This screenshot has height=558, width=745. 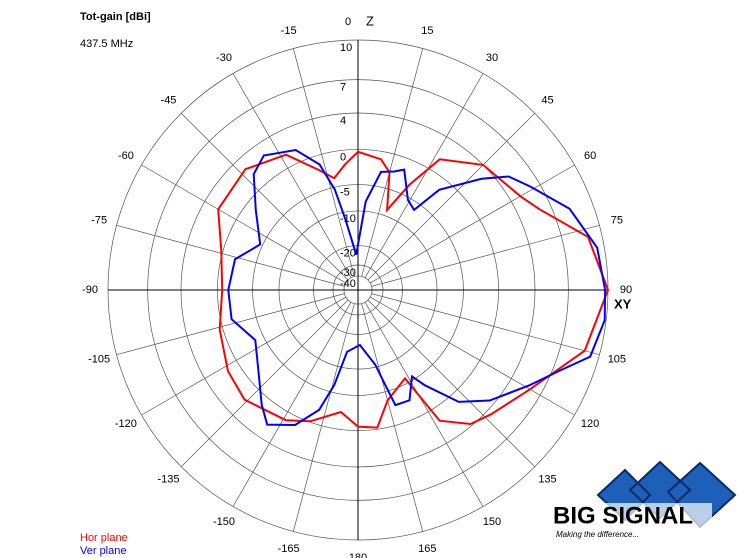 I want to click on angle-label: 135, so click(x=547, y=479).